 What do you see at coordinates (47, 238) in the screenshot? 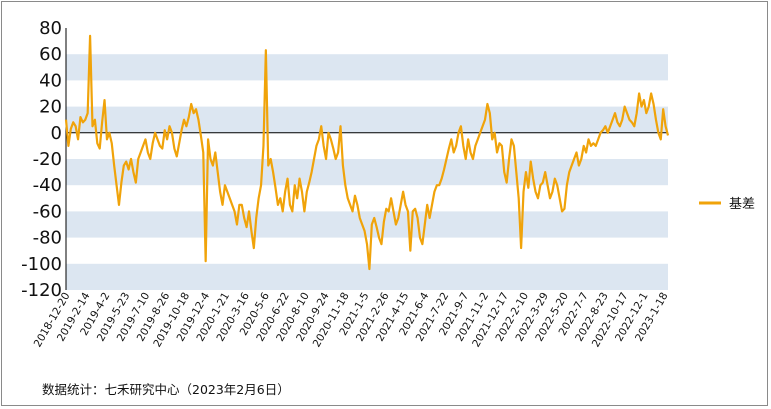
I see `y-tick-label: -80` at bounding box center [47, 238].